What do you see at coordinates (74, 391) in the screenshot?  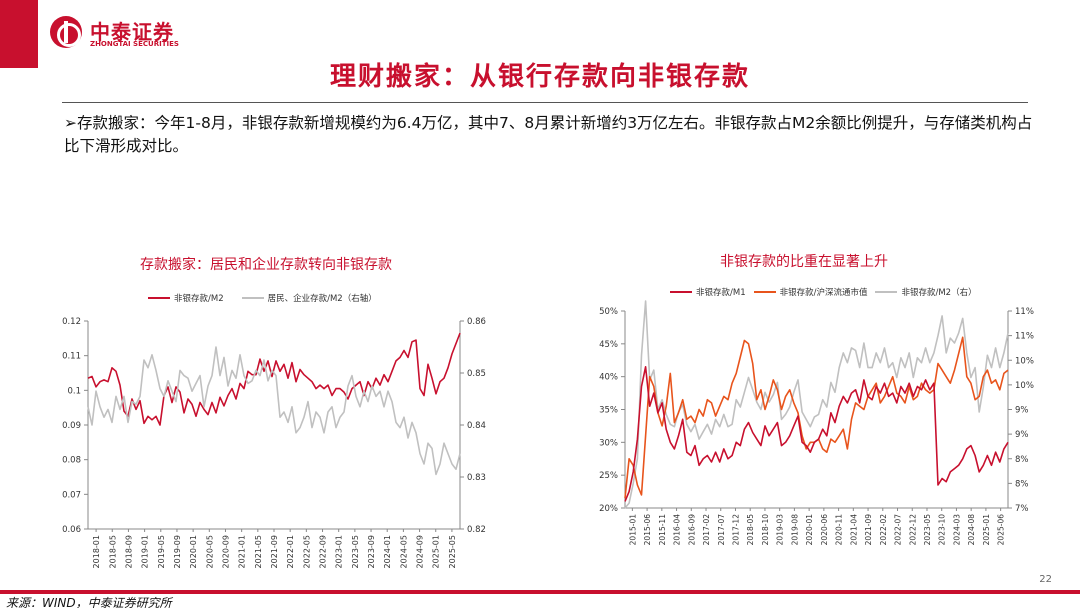 I see `left-tick-label: 0.1` at bounding box center [74, 391].